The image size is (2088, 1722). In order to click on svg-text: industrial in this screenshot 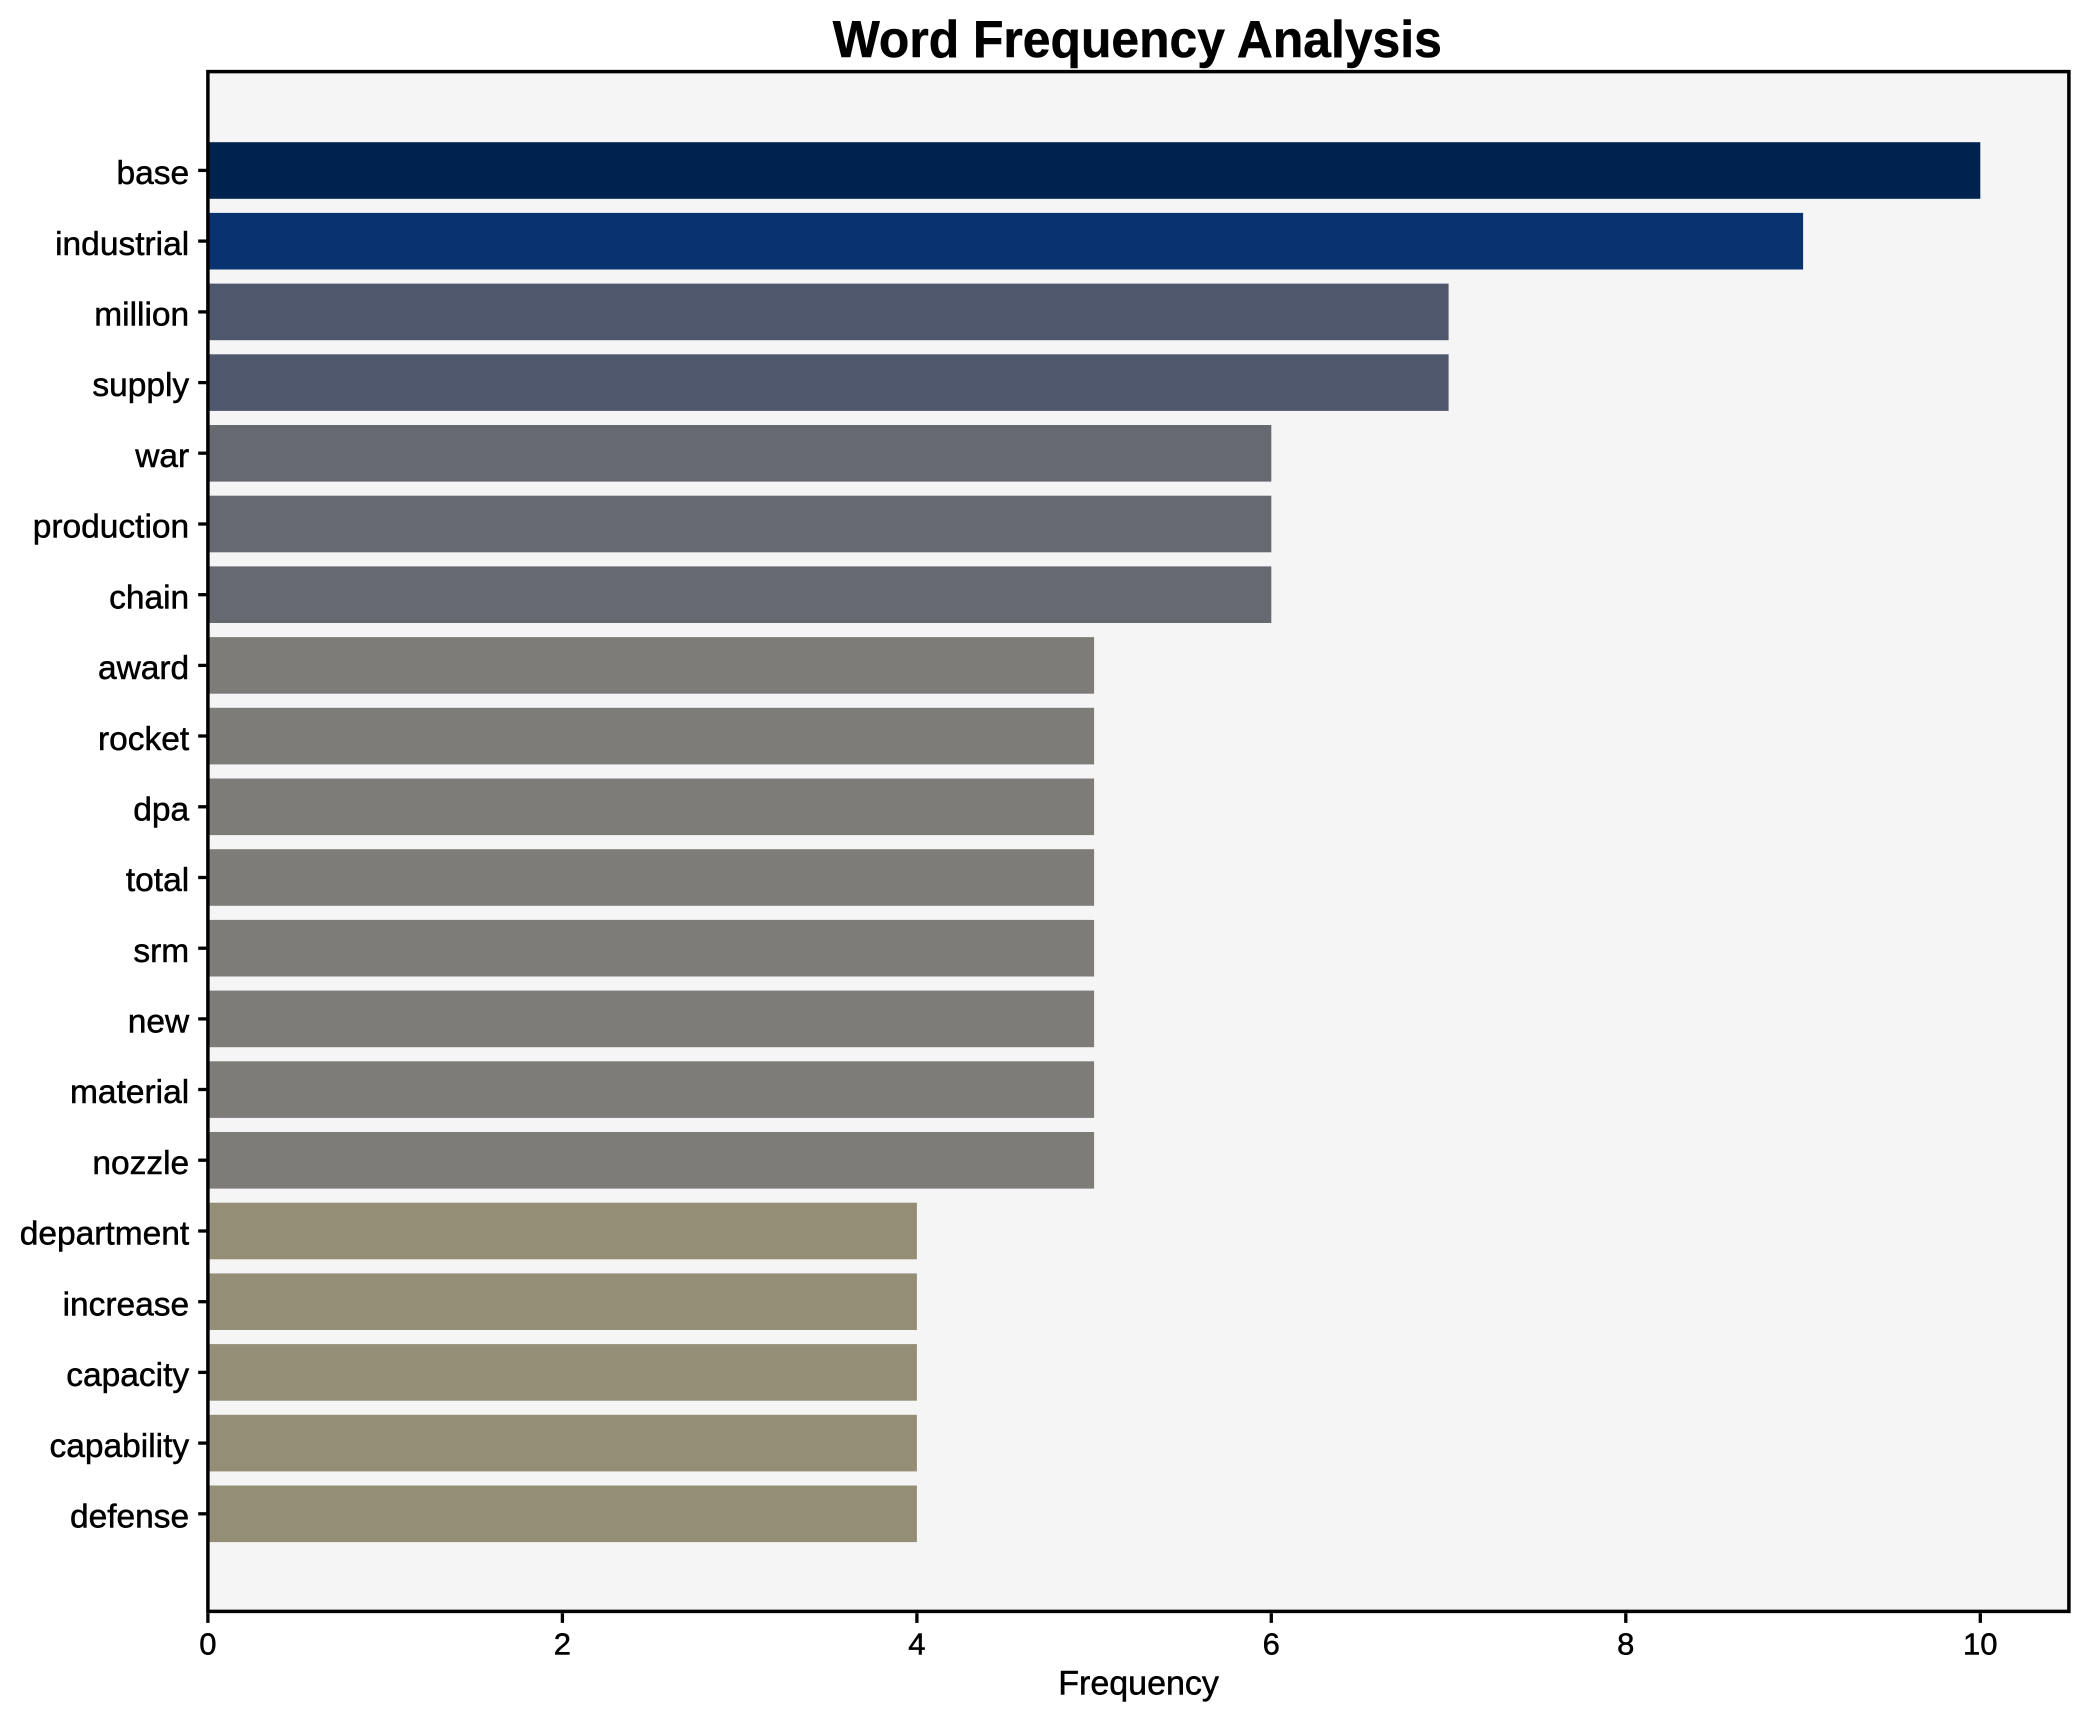, I will do `click(122, 244)`.